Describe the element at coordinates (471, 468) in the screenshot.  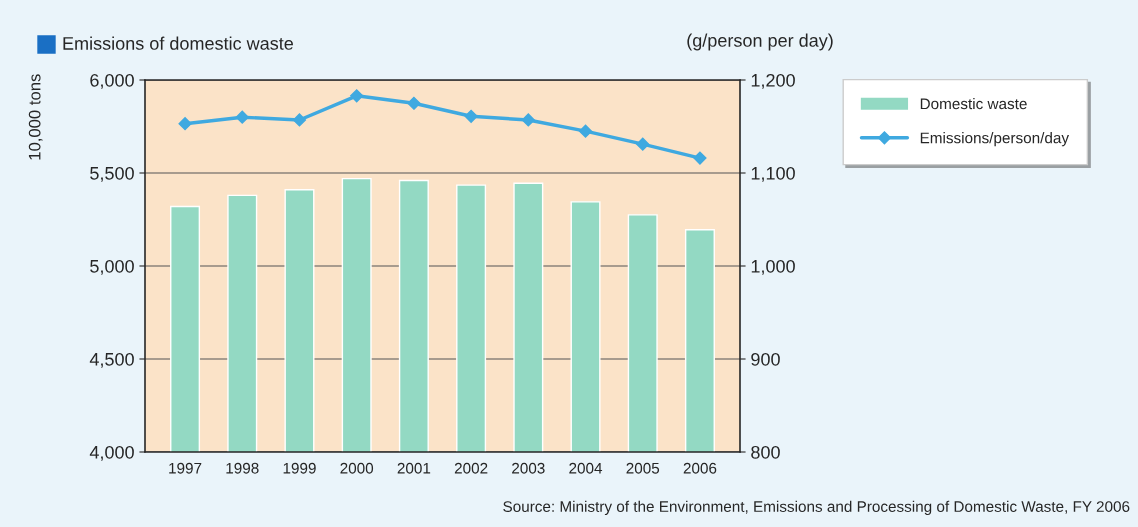
I see `x-tick-label: 2002` at that location.